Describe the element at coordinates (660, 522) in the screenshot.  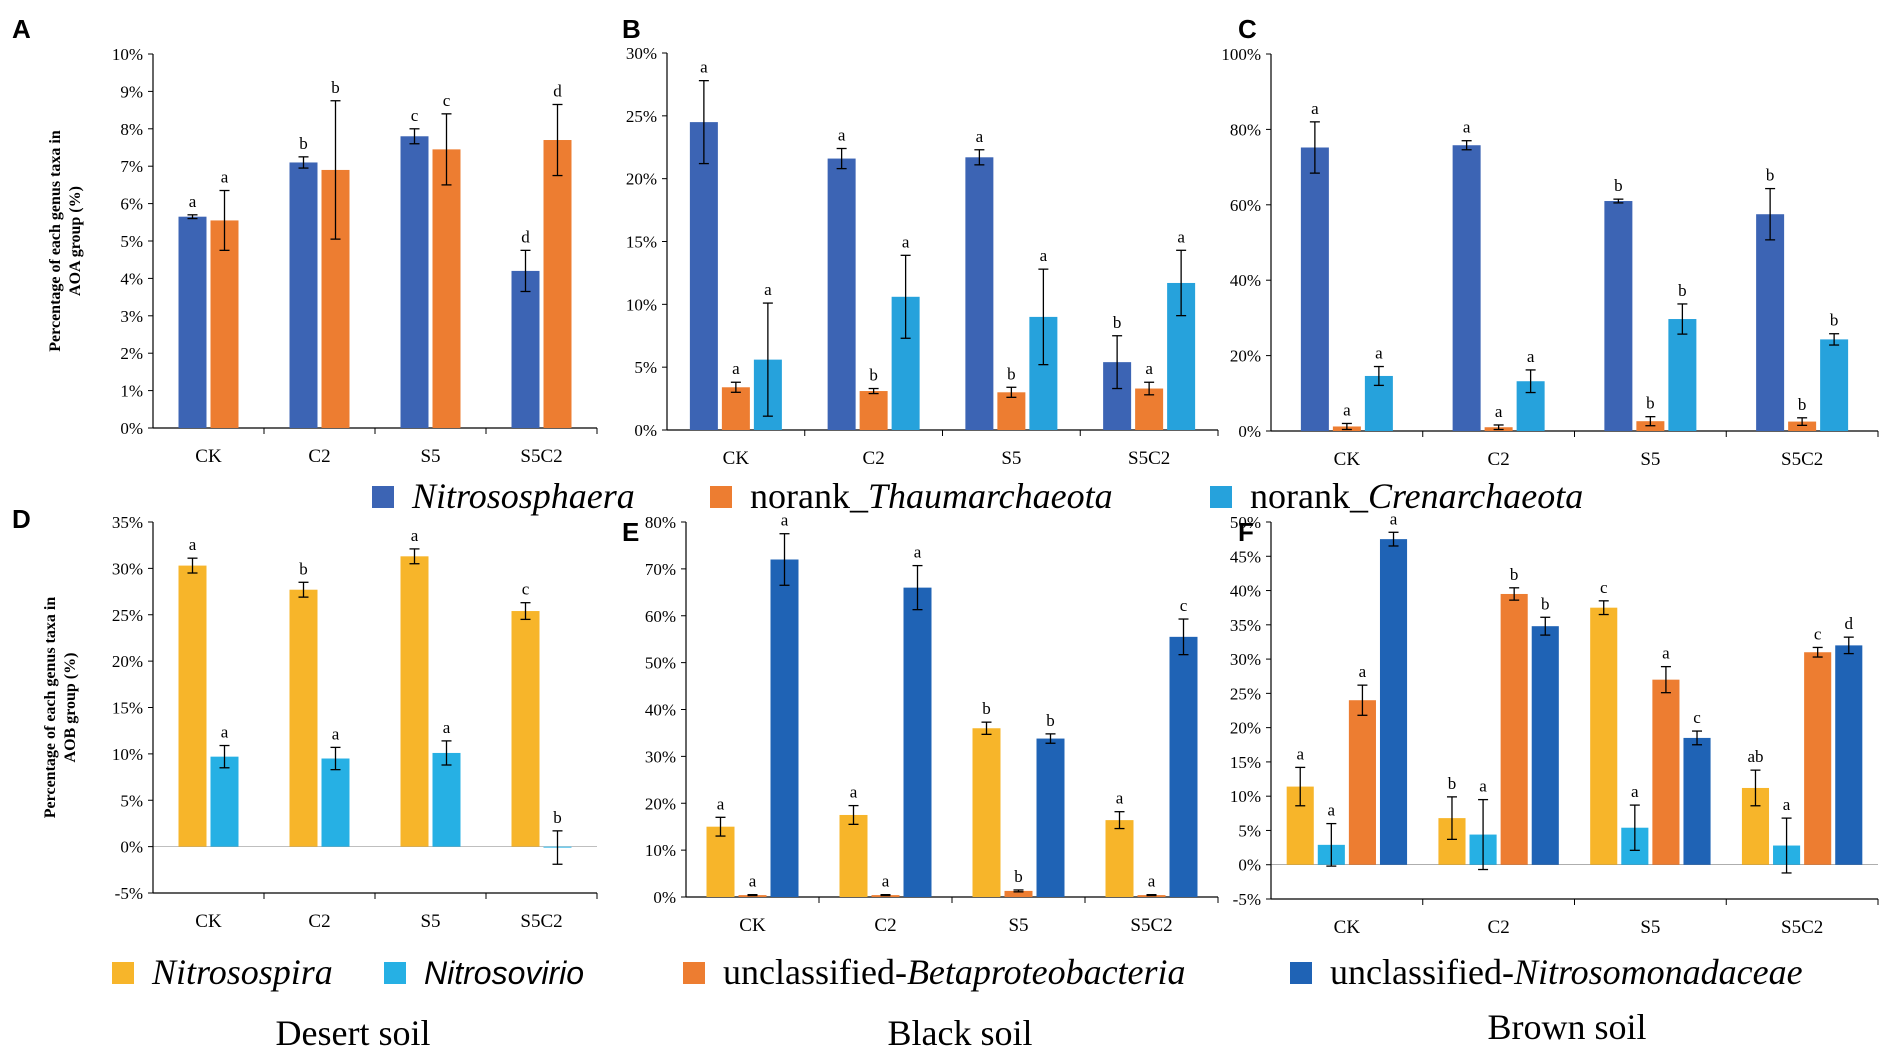
I see `y-tick-label: 80%` at that location.